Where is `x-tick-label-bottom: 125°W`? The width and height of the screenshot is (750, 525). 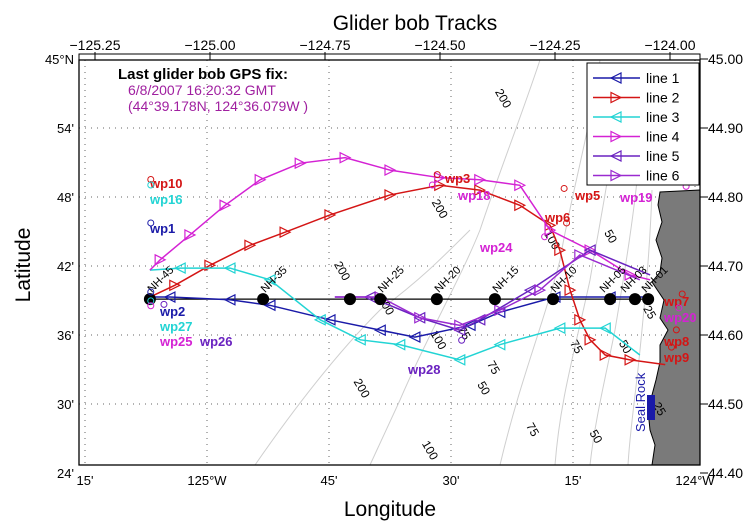 x-tick-label-bottom: 125°W is located at coordinates (207, 480).